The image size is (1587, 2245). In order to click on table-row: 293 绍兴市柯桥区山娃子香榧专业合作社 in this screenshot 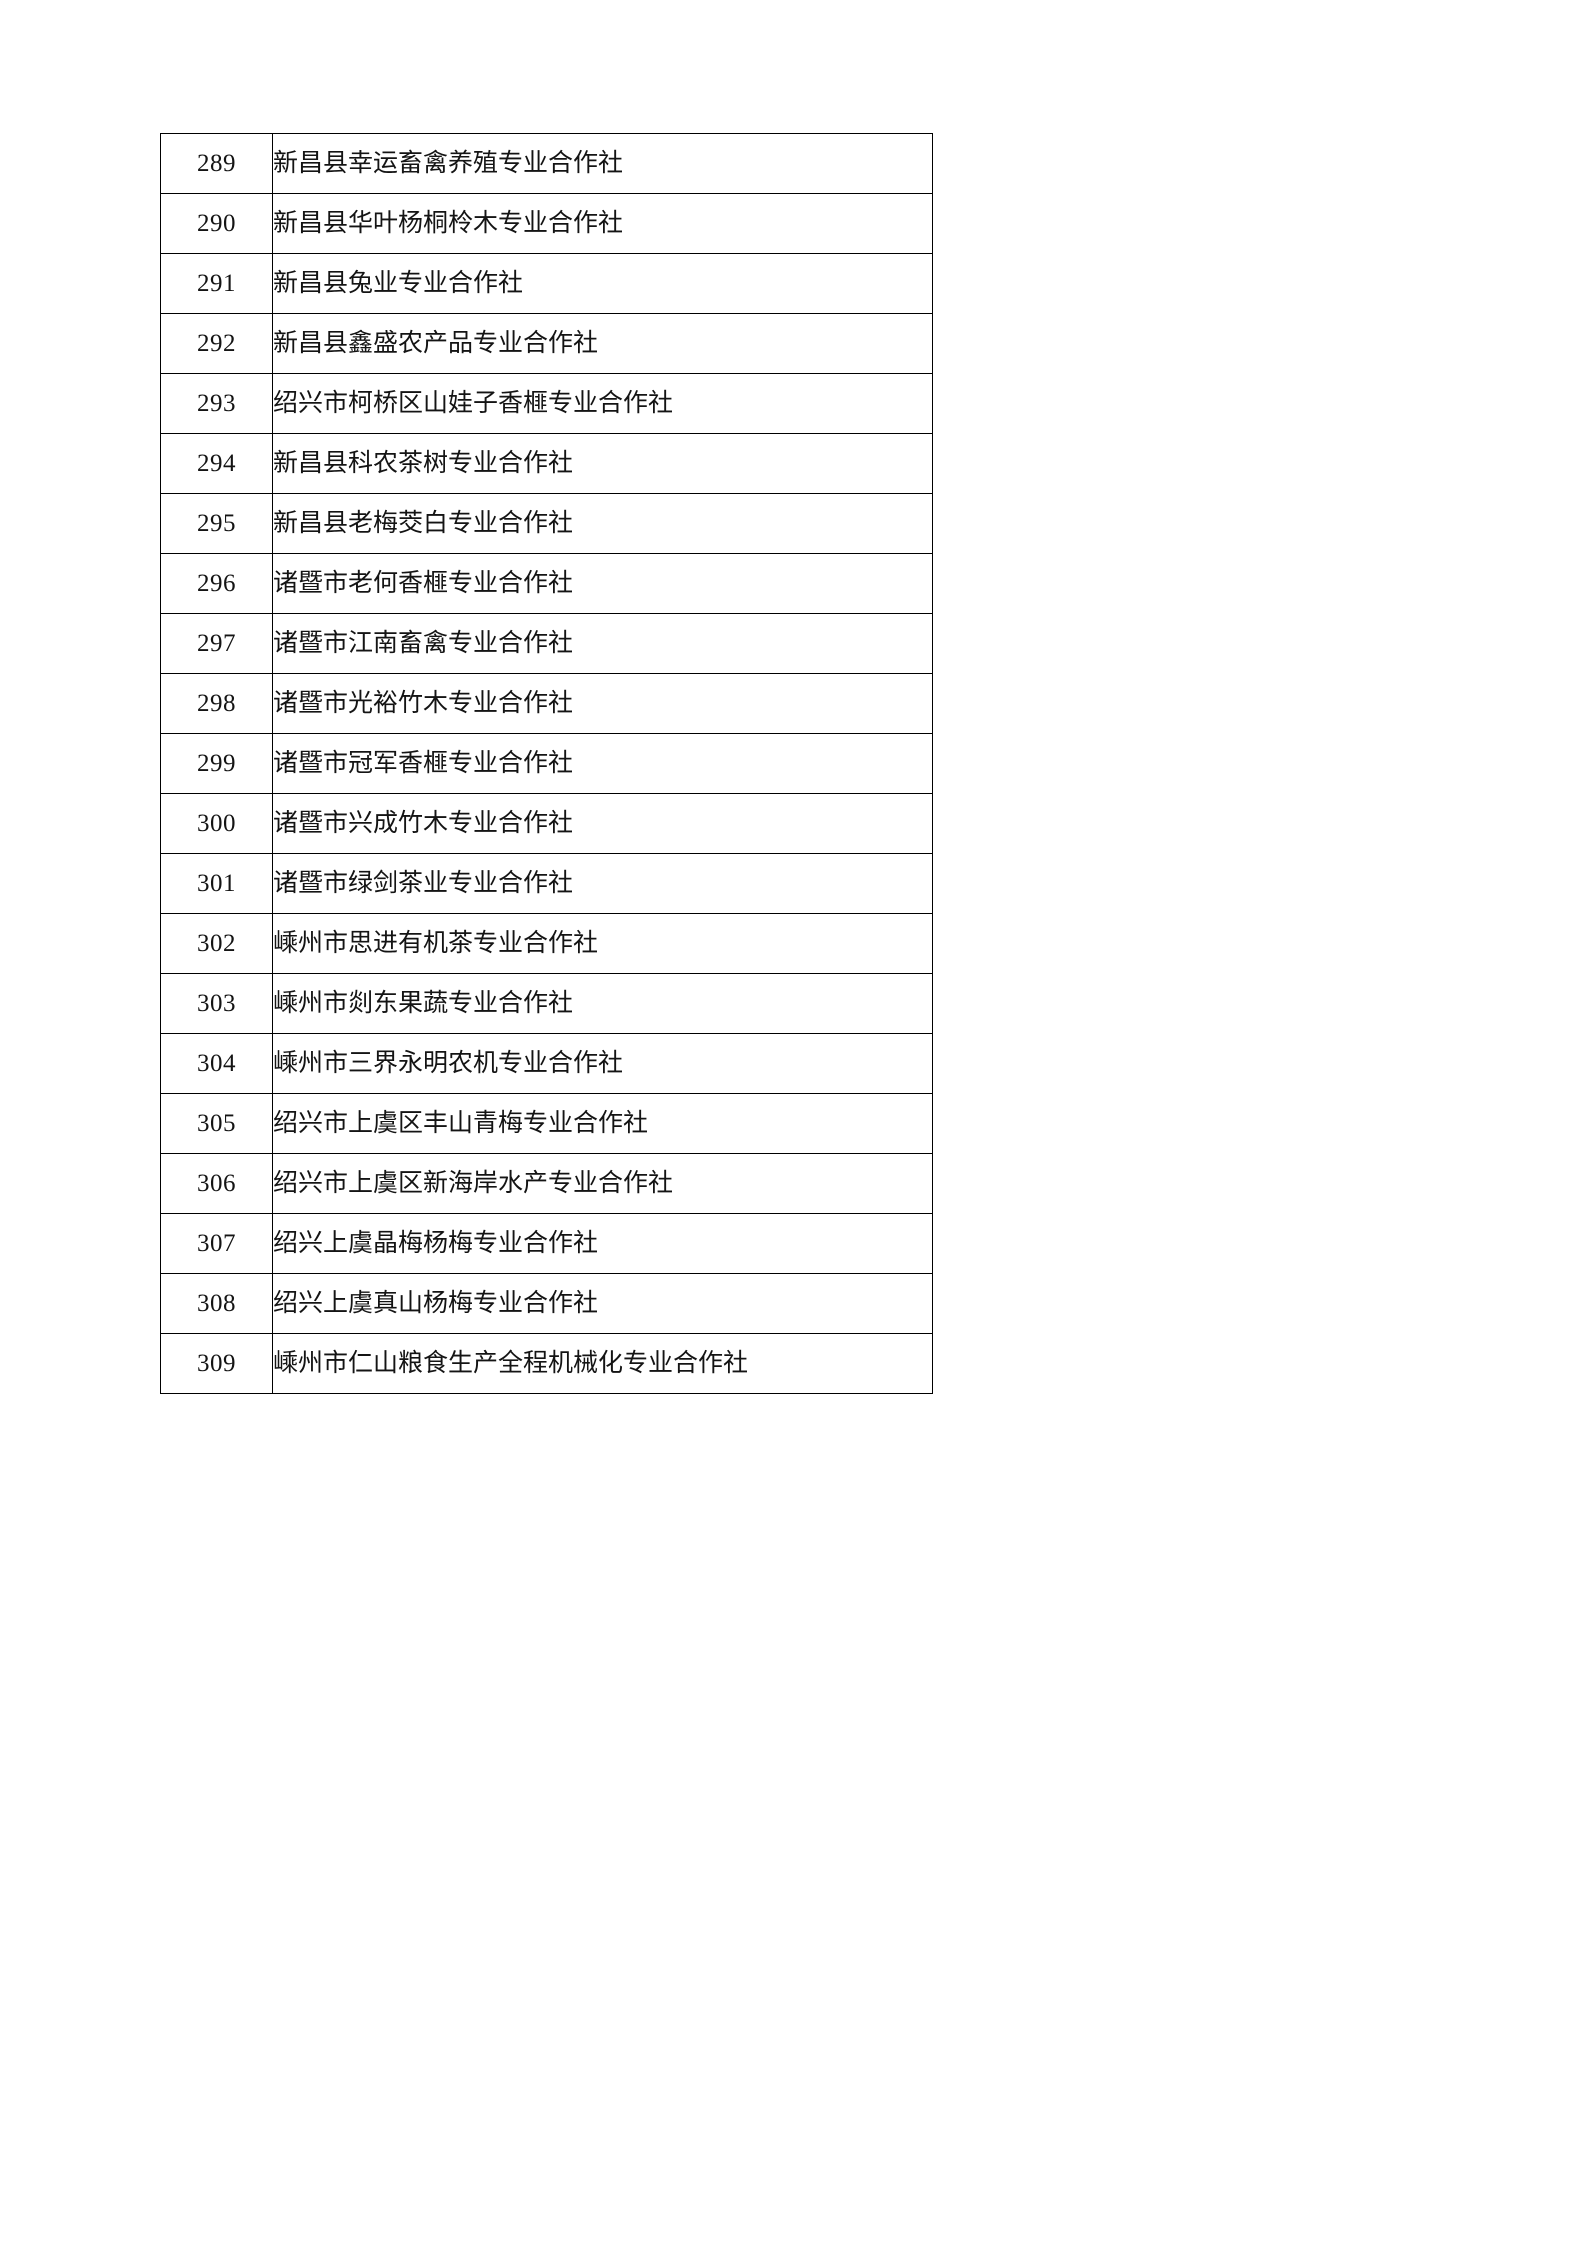, I will do `click(546, 403)`.